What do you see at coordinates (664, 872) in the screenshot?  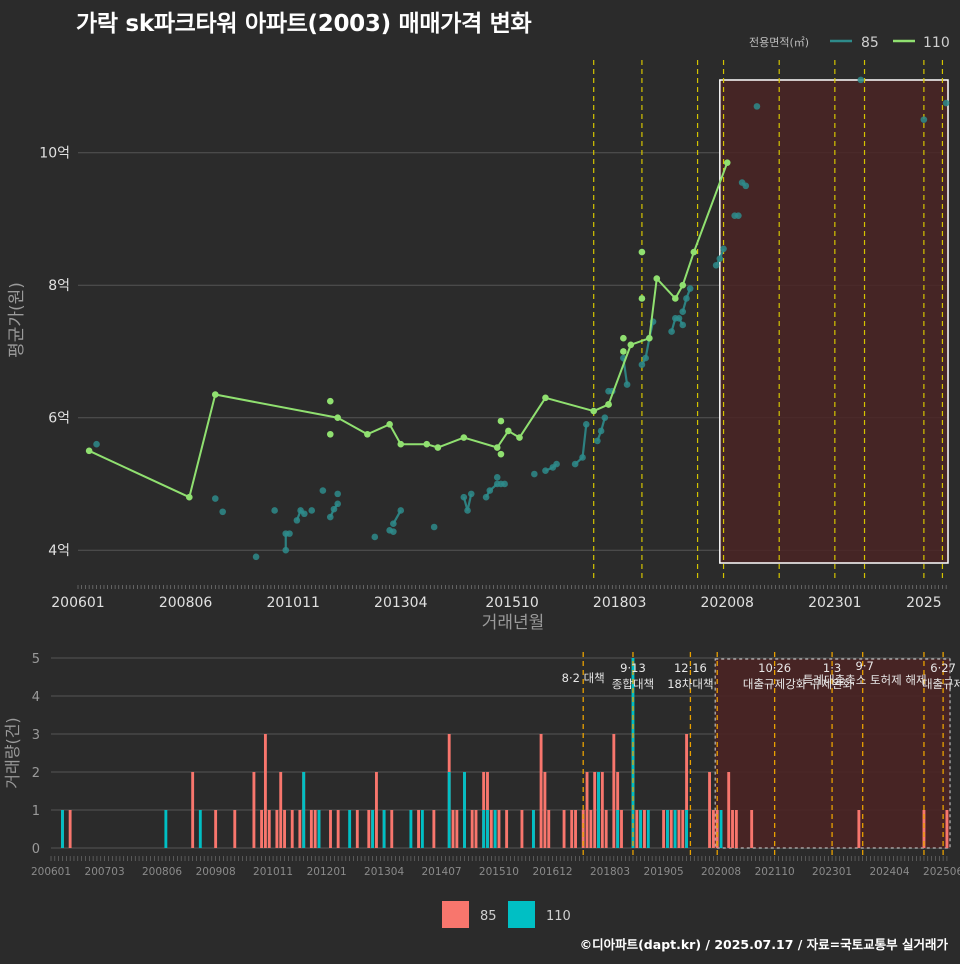 I see `volume-x-tick-label: 201905` at bounding box center [664, 872].